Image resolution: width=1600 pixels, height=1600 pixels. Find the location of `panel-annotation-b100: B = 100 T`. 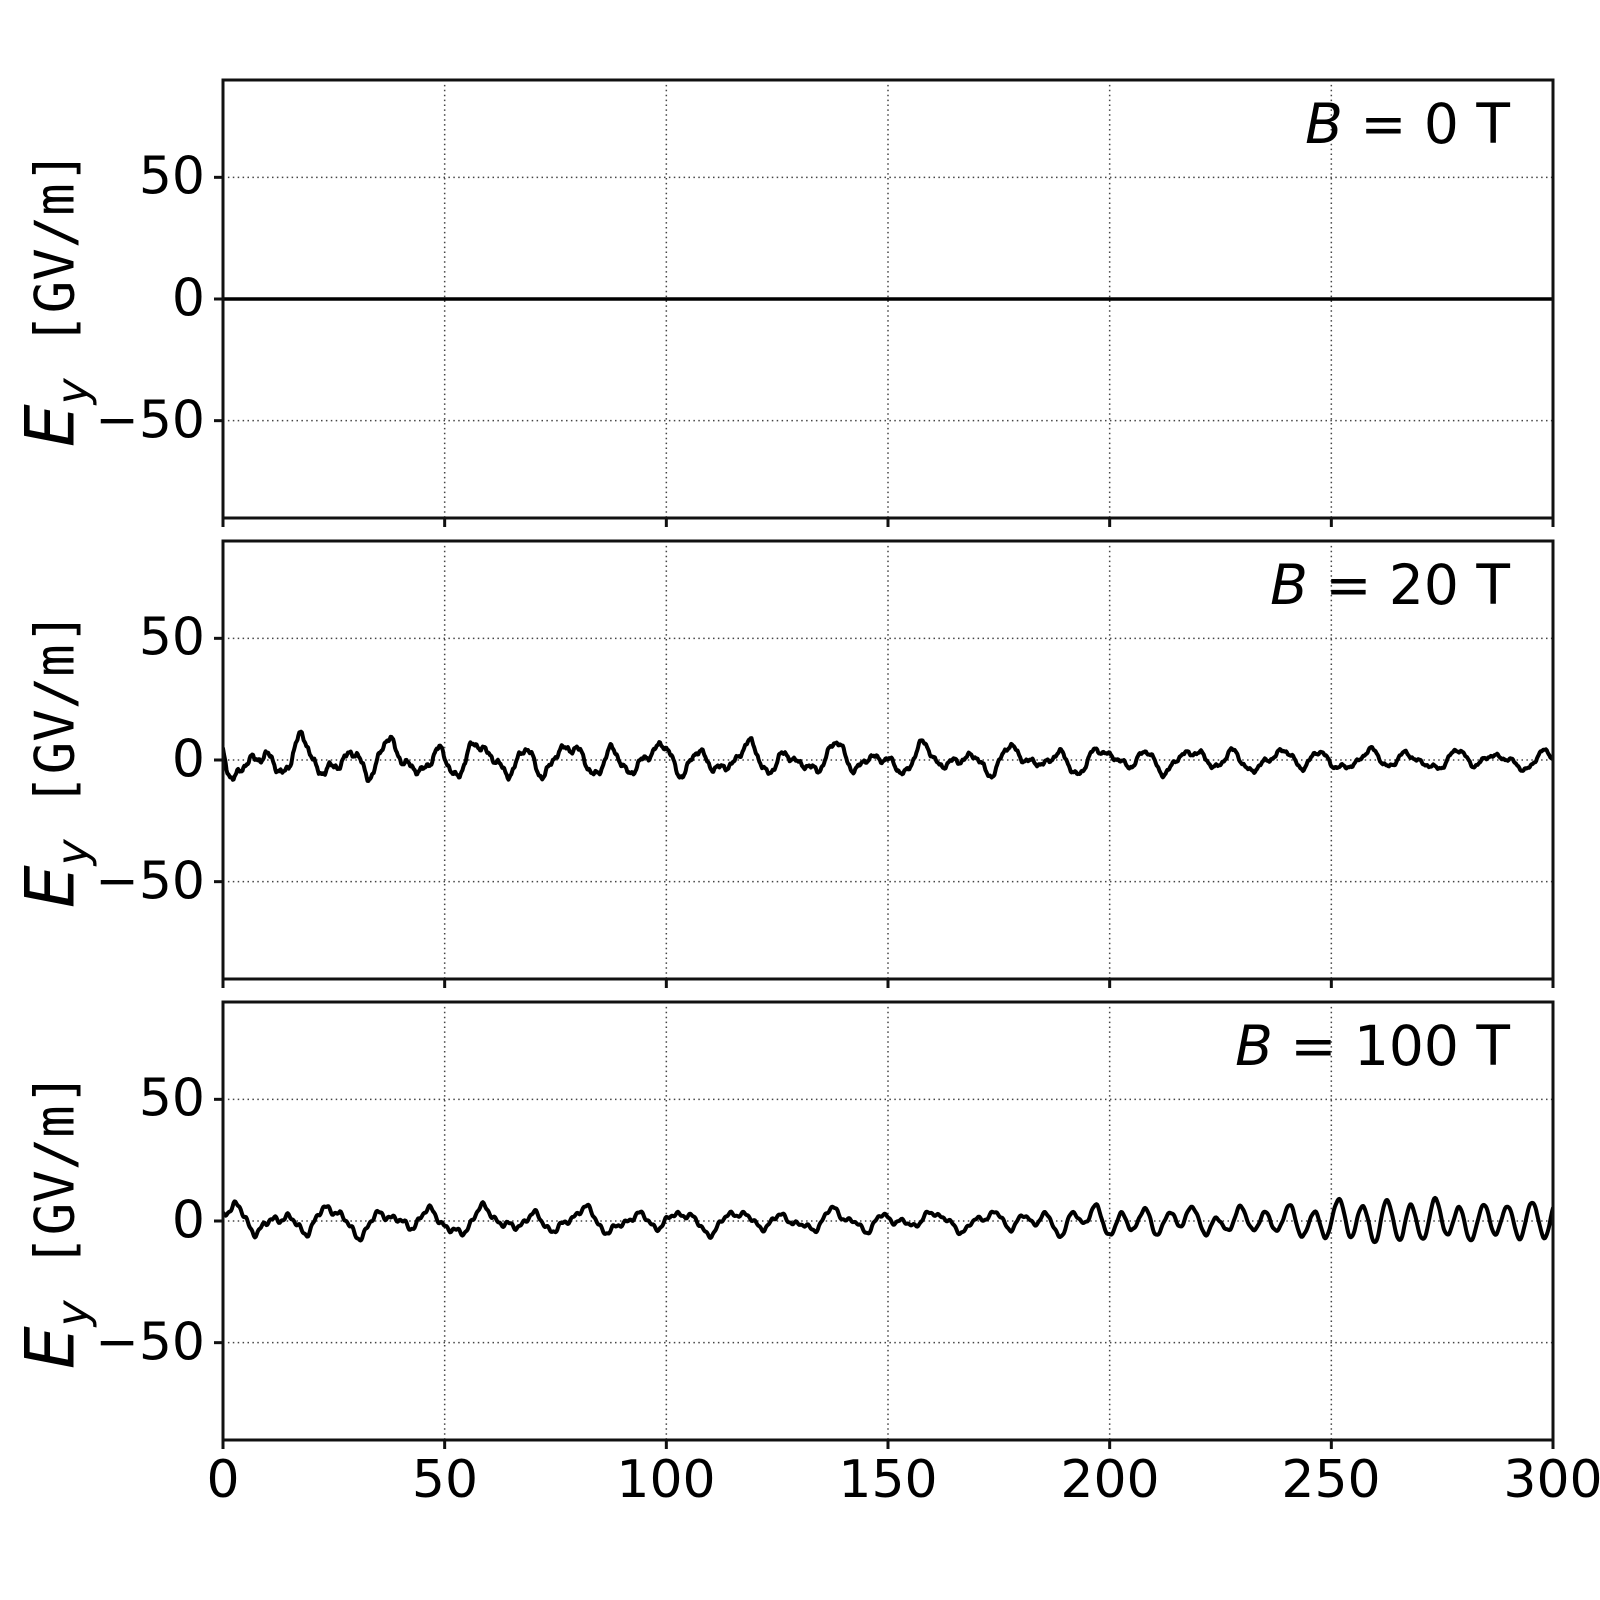

panel-annotation-b100: B = 100 T is located at coordinates (1372, 1046).